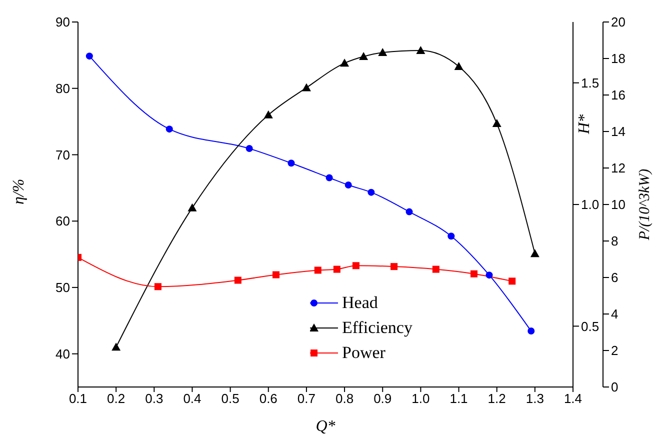  What do you see at coordinates (63, 354) in the screenshot?
I see `y-tick-label: 40` at bounding box center [63, 354].